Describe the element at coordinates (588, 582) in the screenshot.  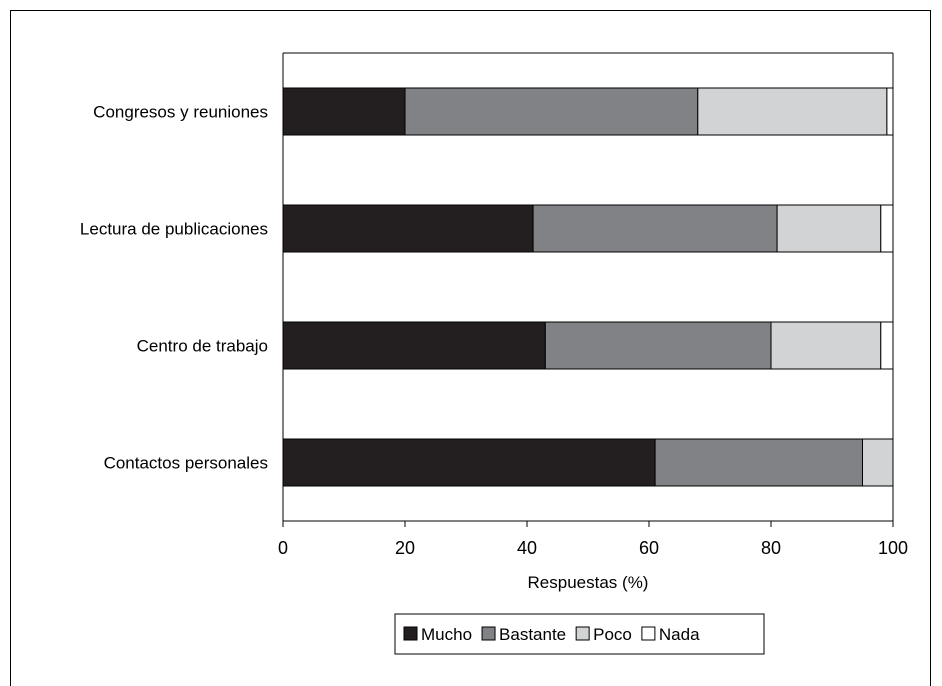
I see `x-axis-label: Respuestas (%)` at that location.